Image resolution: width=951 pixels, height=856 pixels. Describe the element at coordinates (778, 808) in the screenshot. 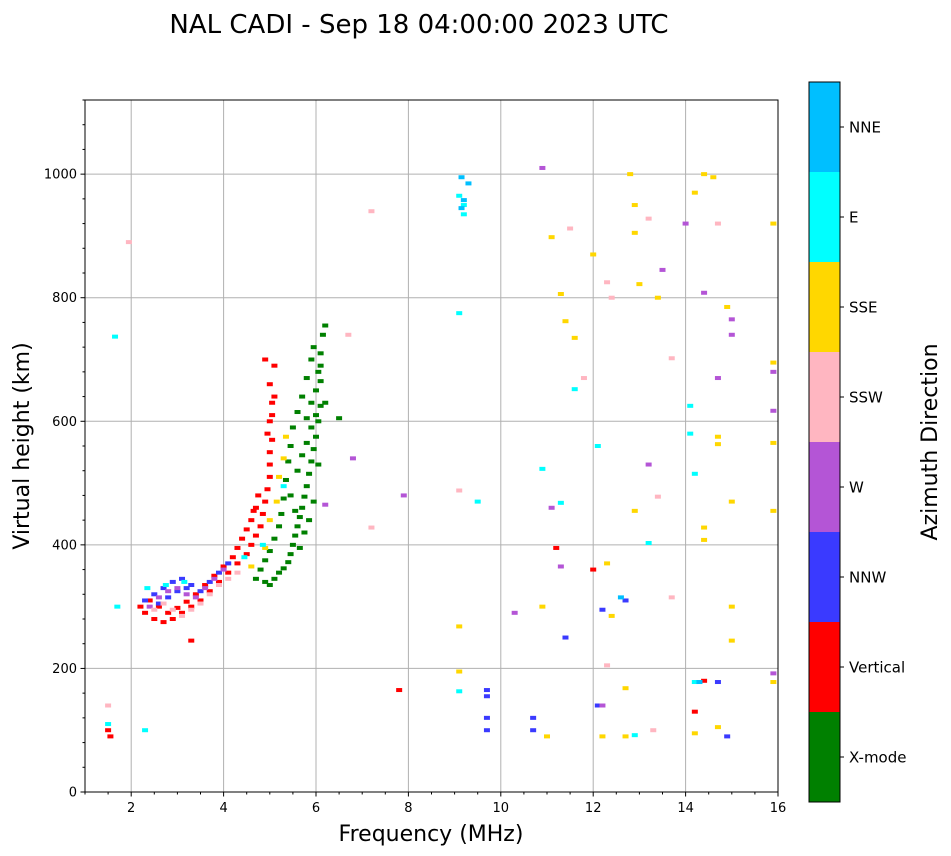

I see `x-tick-label: 16` at that location.